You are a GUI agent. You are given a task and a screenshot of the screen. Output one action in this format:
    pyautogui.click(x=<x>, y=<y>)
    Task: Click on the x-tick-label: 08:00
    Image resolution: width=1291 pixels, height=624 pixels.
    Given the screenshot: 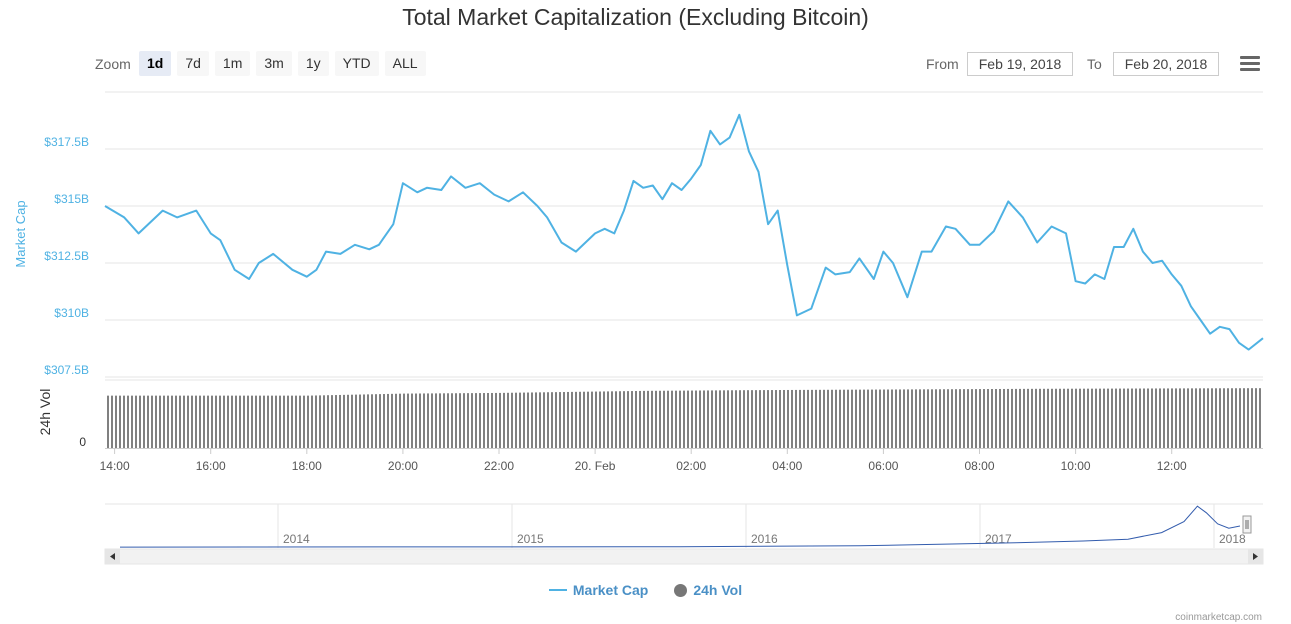 What is the action you would take?
    pyautogui.click(x=979, y=466)
    